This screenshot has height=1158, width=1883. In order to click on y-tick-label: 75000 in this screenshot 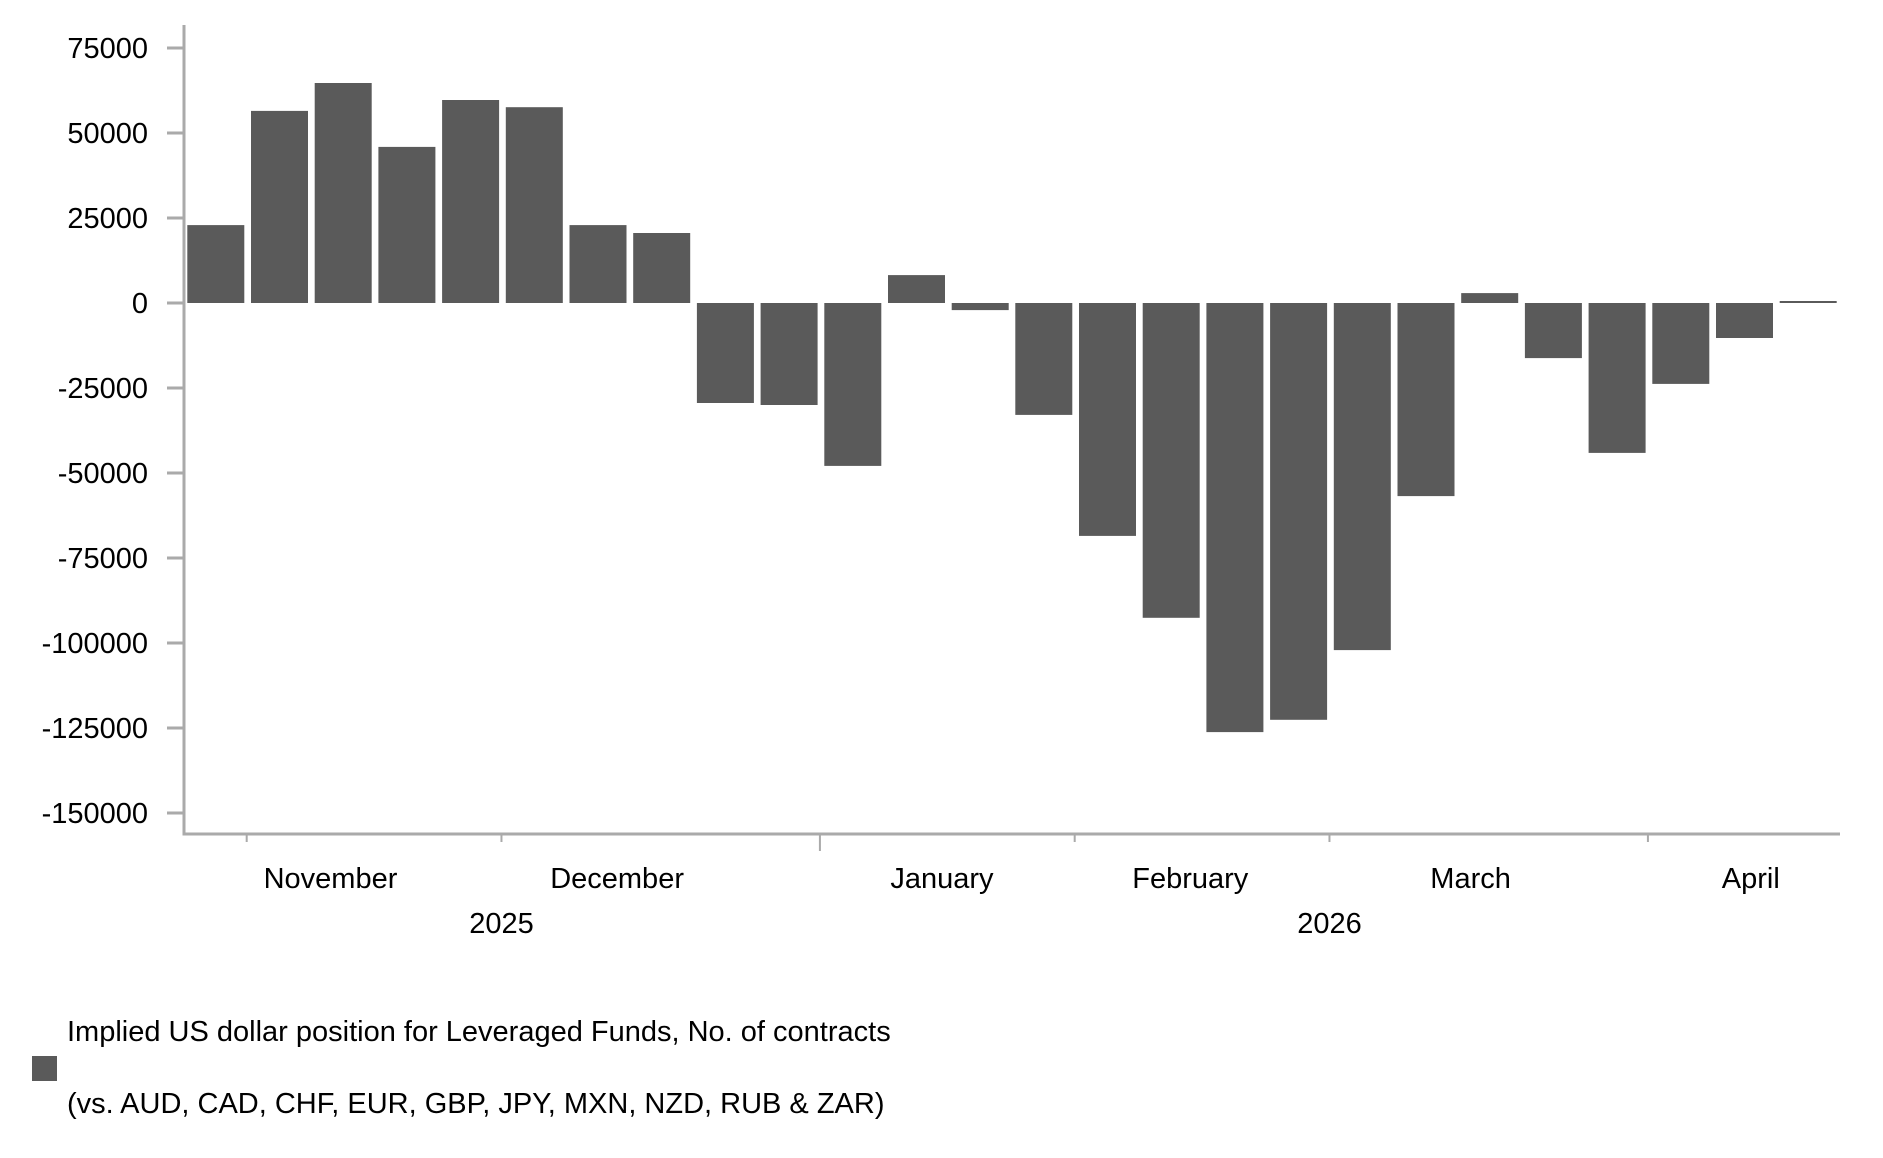, I will do `click(107, 49)`.